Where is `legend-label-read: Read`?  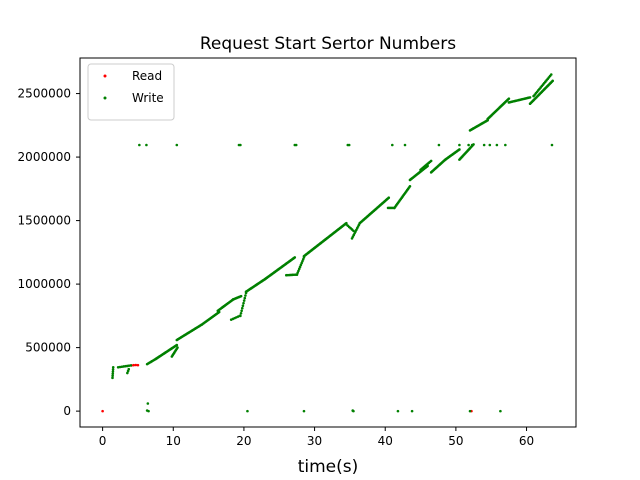 legend-label-read: Read is located at coordinates (147, 76).